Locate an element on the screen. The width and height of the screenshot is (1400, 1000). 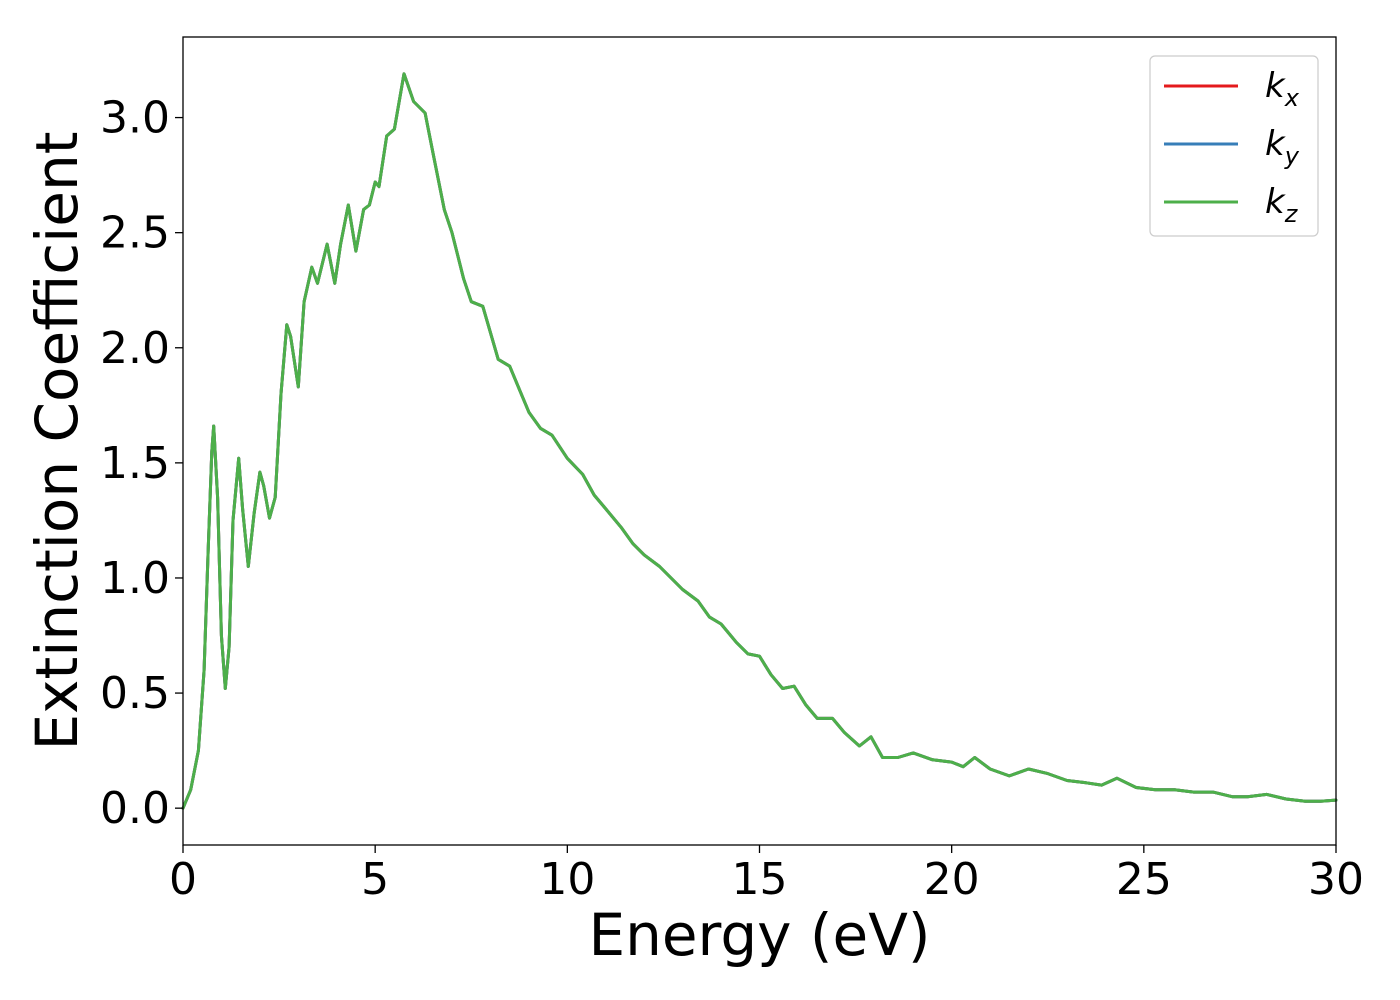
legend-label-ky: ky is located at coordinates (1282, 147).